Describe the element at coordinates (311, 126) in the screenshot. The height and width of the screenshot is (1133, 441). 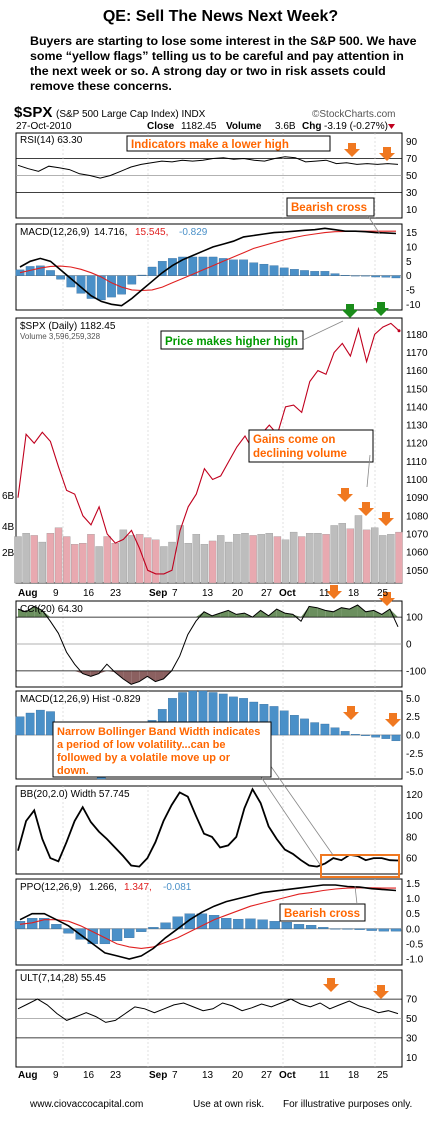
I see `chg-label: Chg` at that location.